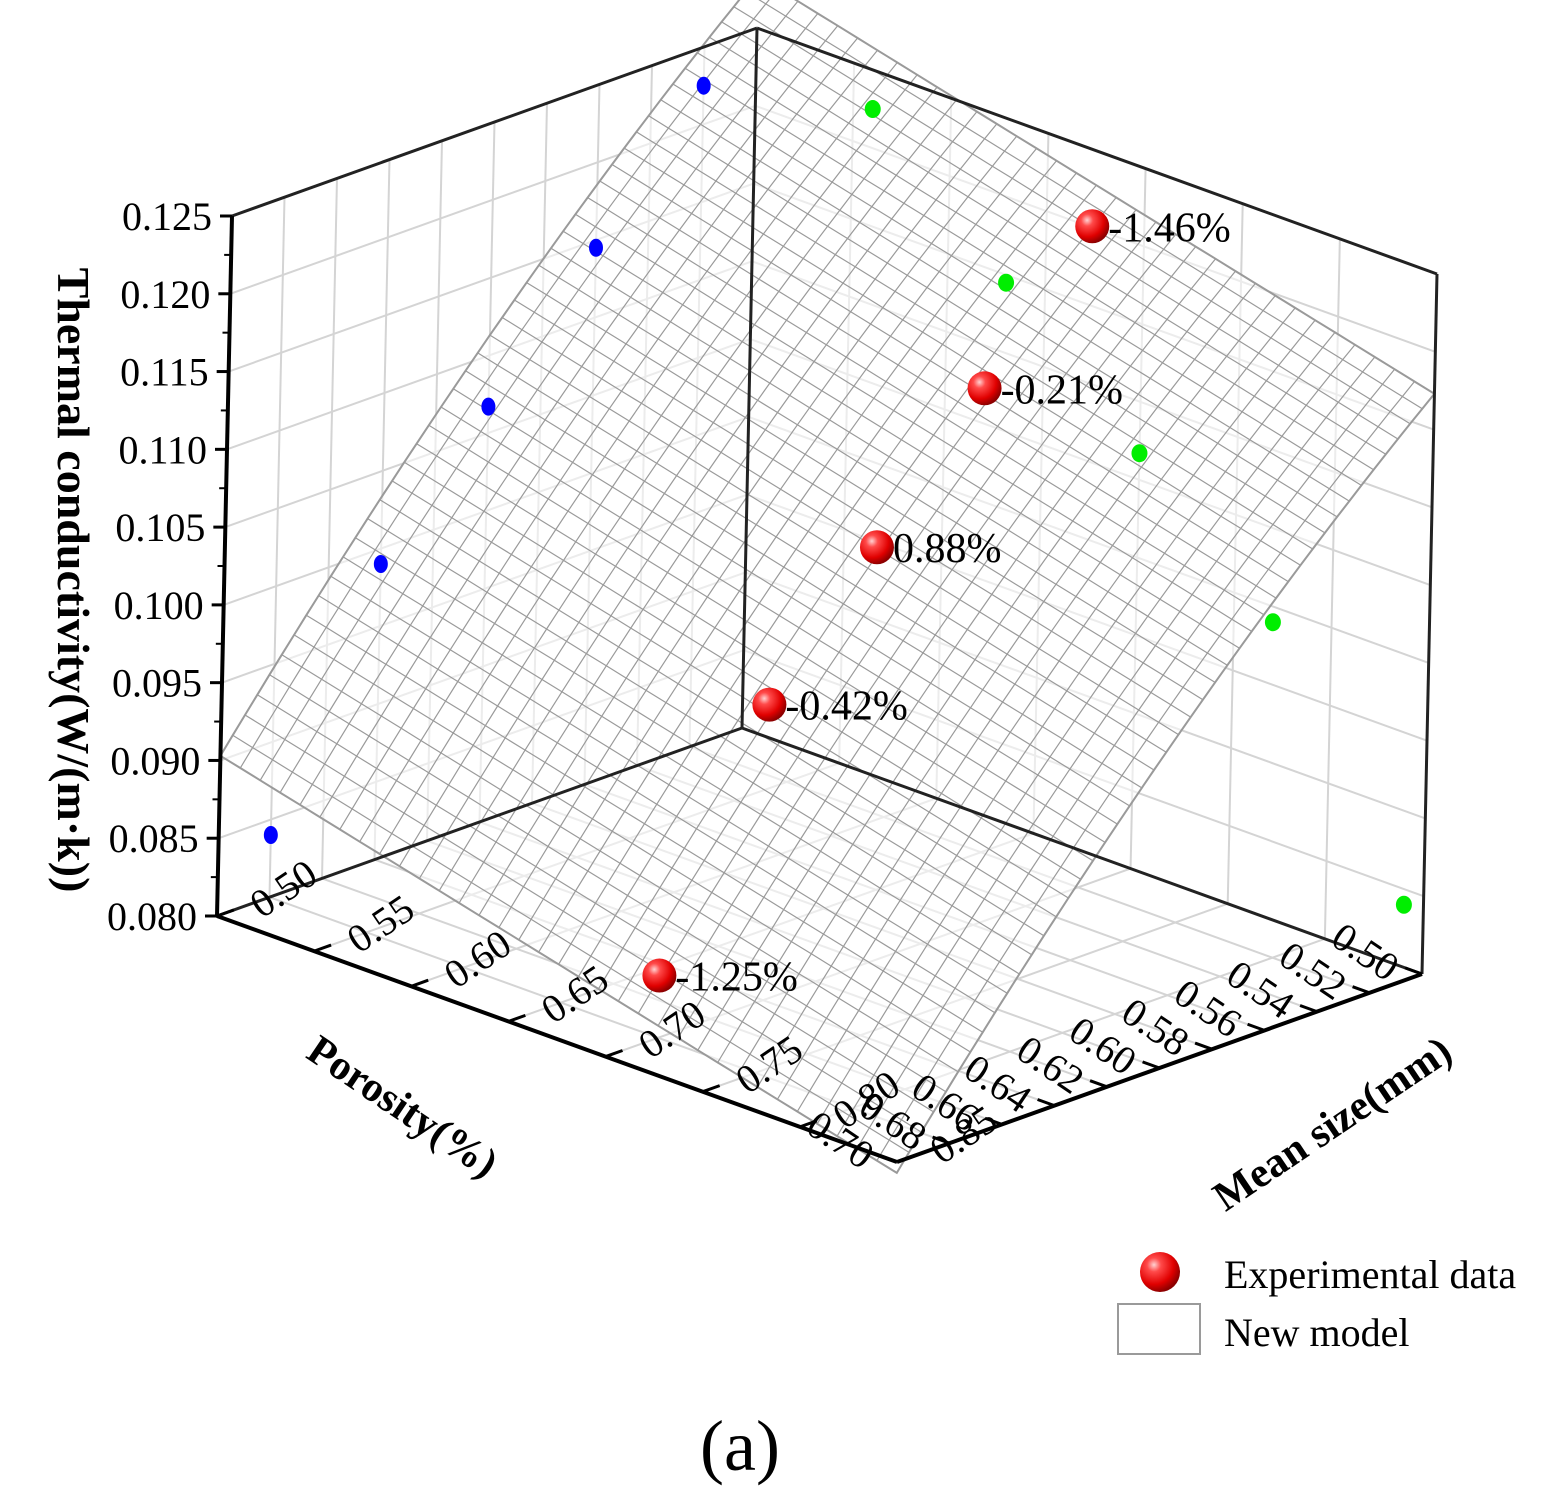 The width and height of the screenshot is (1554, 1508). What do you see at coordinates (160, 527) in the screenshot?
I see `z-tick-label: 0.105` at bounding box center [160, 527].